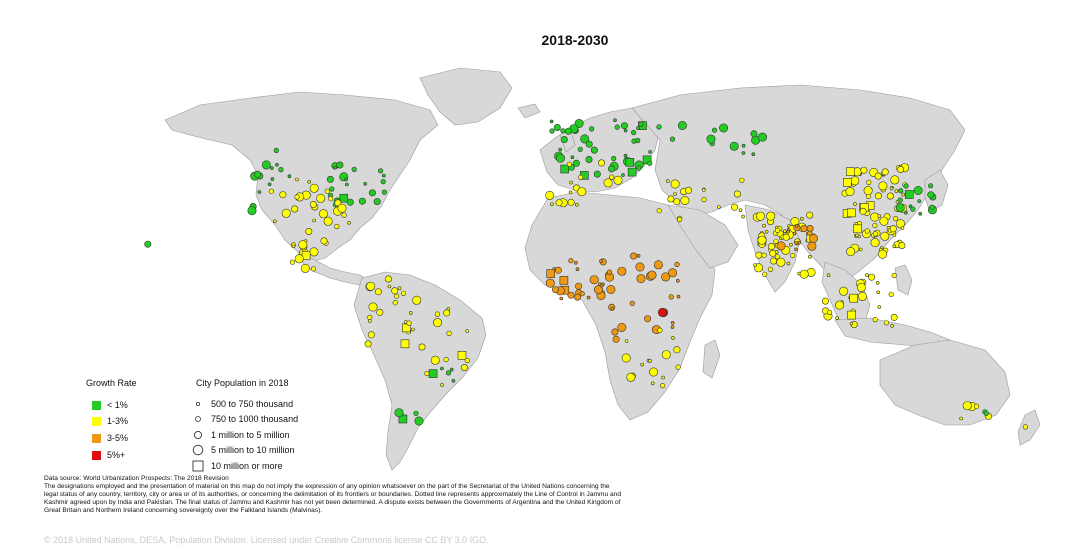 Image resolution: width=1091 pixels, height=558 pixels. Describe the element at coordinates (237, 466) in the screenshot. I see `legend-pop-square: 10 million or more` at that location.